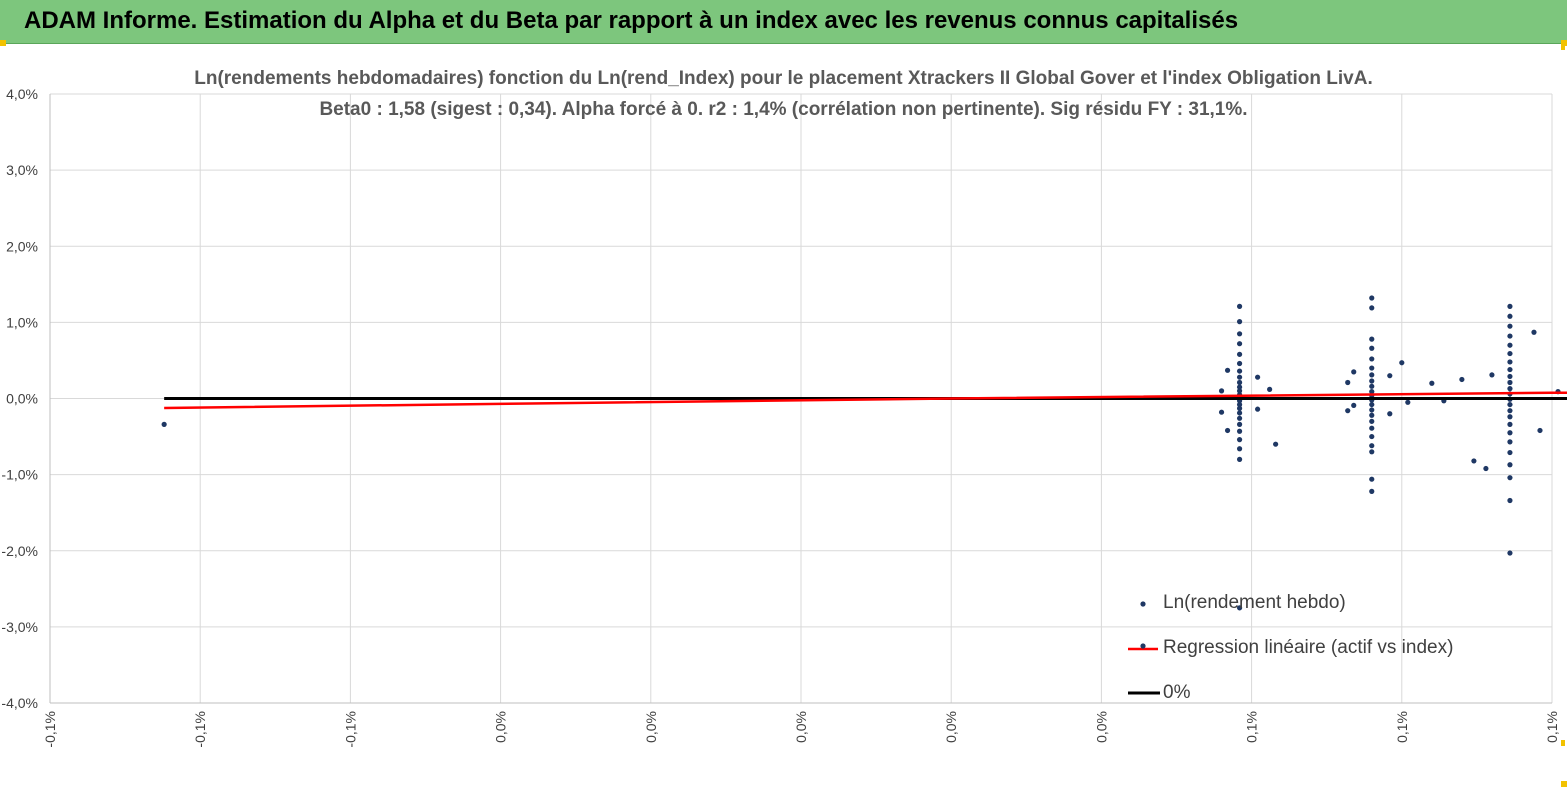 The width and height of the screenshot is (1567, 787). Describe the element at coordinates (22, 246) in the screenshot. I see `y-tick-label: 2,0%` at that location.